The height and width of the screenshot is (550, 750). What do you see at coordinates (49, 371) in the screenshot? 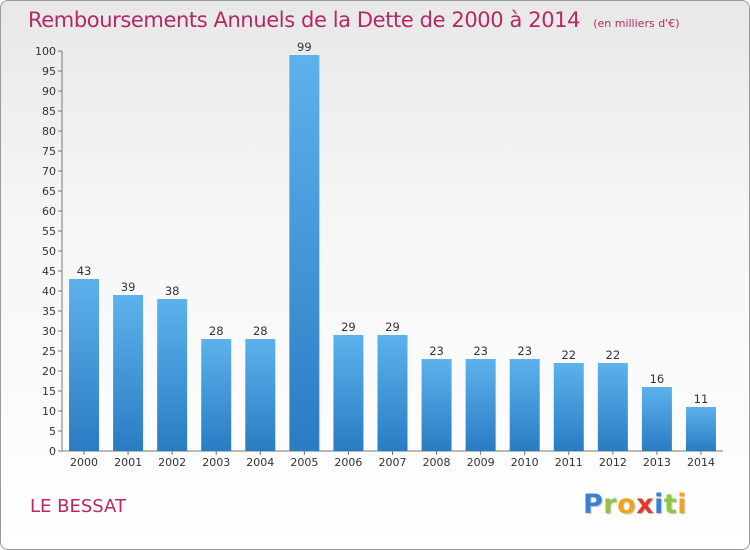
I see `y-tick-label: 20` at bounding box center [49, 371].